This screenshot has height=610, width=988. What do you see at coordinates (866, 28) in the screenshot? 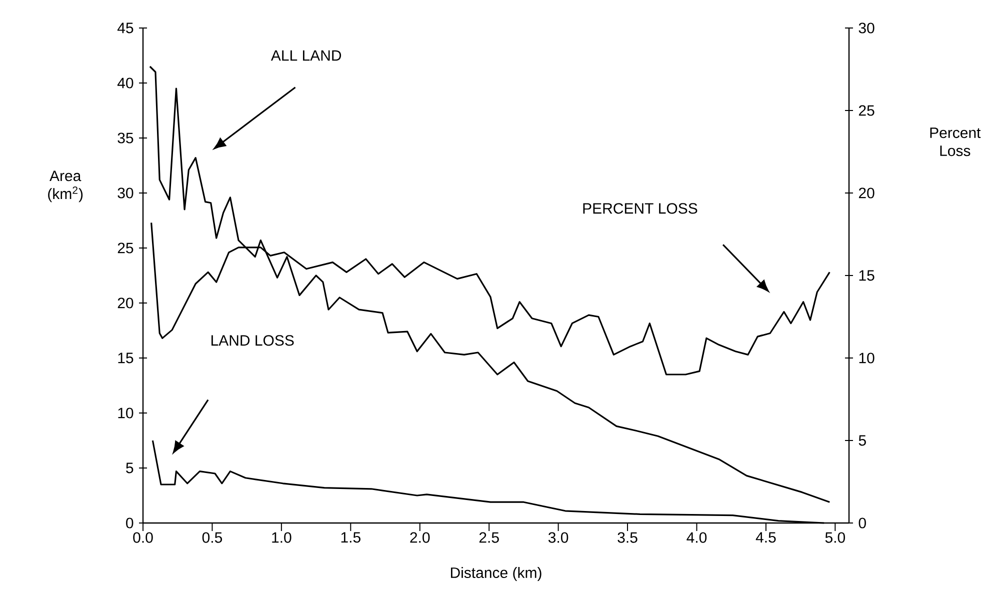
I see `y2-tick-label: 30` at bounding box center [866, 28].